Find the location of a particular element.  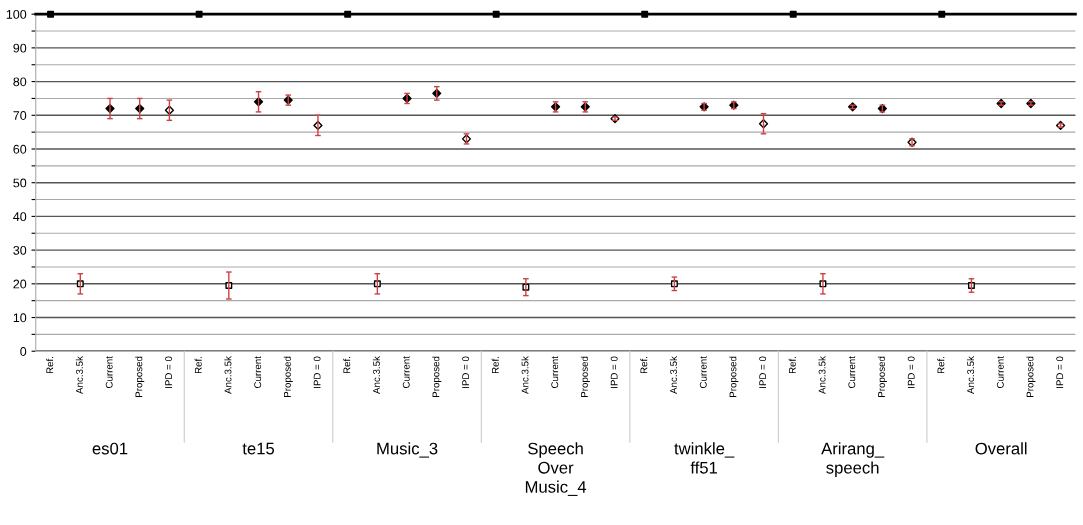

y-tick-label: 0 is located at coordinates (23, 351).